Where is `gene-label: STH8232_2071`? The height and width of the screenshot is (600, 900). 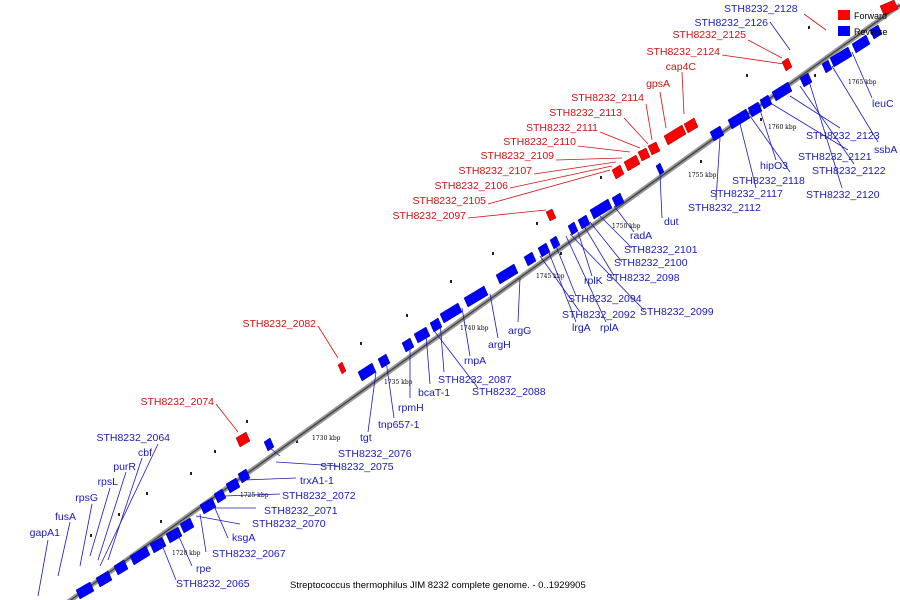
gene-label: STH8232_2071 is located at coordinates (301, 511).